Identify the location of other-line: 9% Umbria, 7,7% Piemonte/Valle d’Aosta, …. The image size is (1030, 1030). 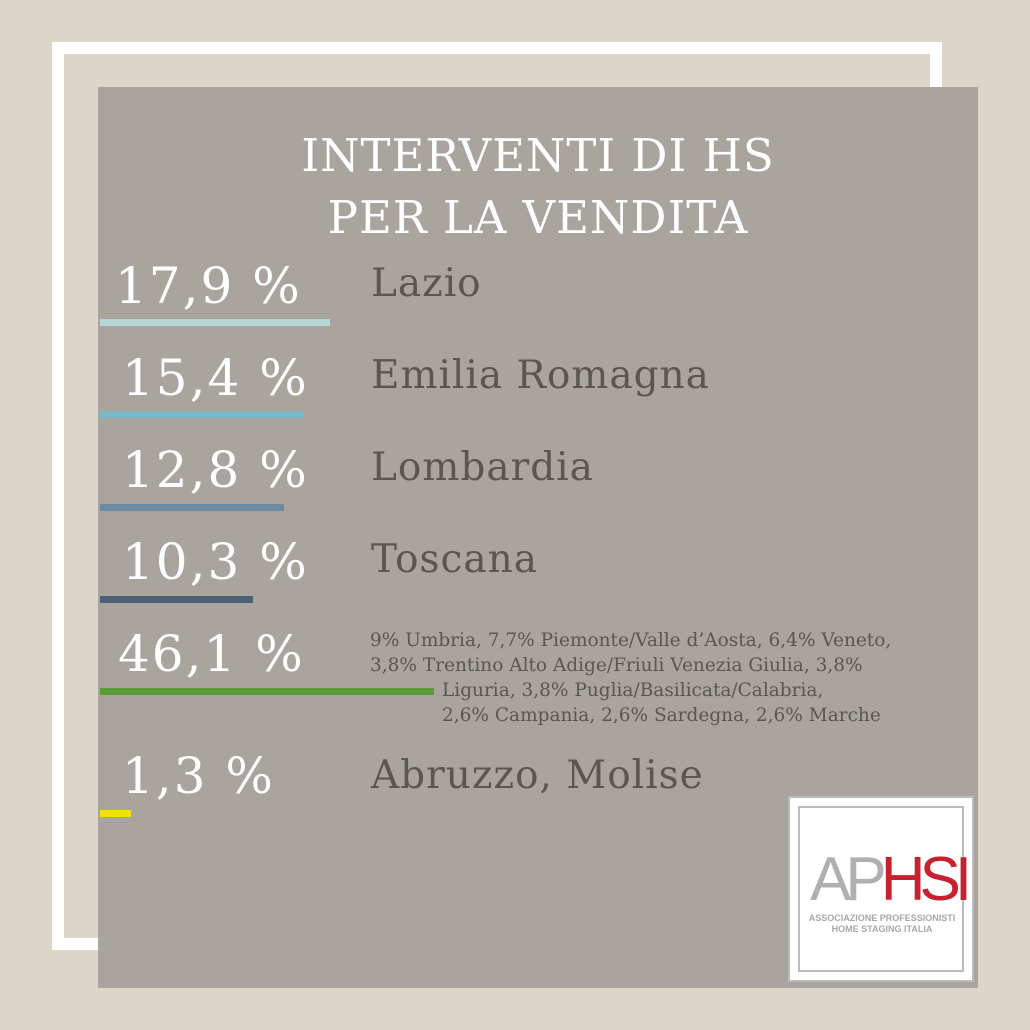
(631, 640).